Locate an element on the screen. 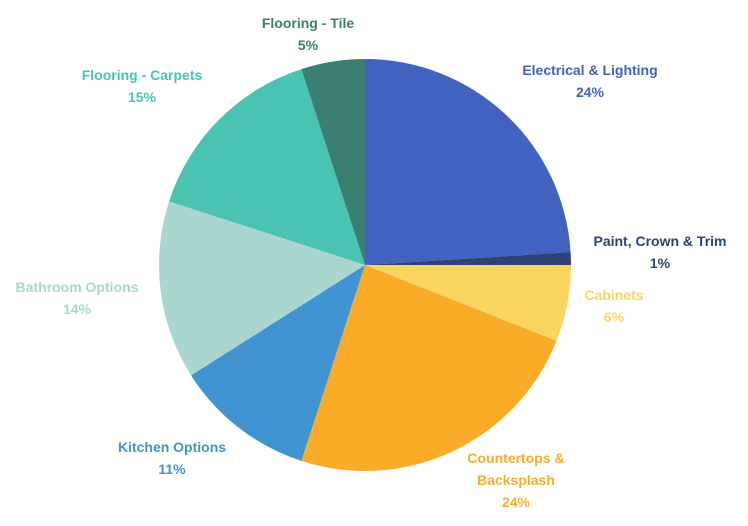 The height and width of the screenshot is (526, 748). pie-slice-electrical-lighting is located at coordinates (468, 162).